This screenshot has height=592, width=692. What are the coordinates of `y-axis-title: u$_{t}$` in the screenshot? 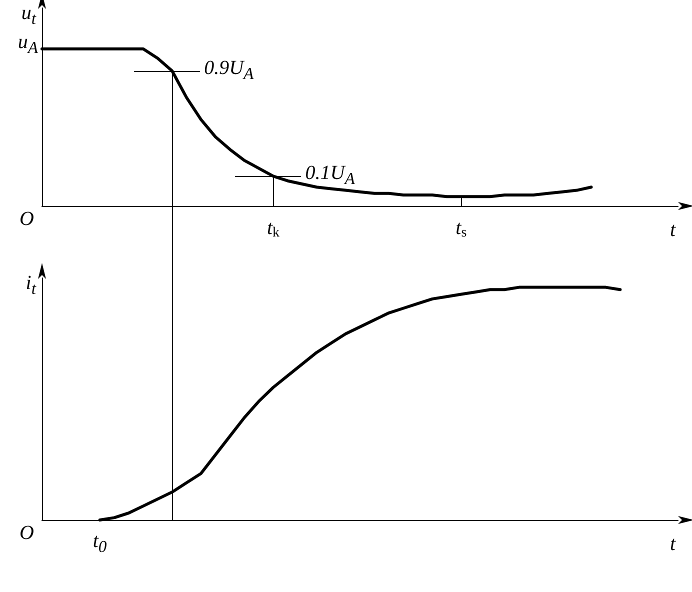 It's located at (28, 16).